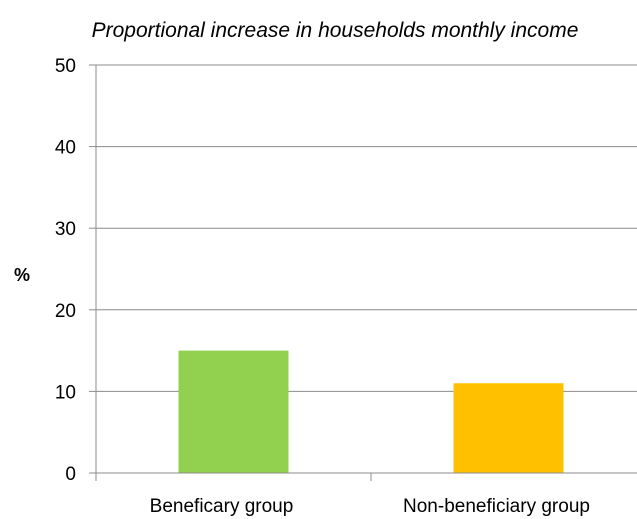 The width and height of the screenshot is (637, 519). I want to click on bars, so click(371, 411).